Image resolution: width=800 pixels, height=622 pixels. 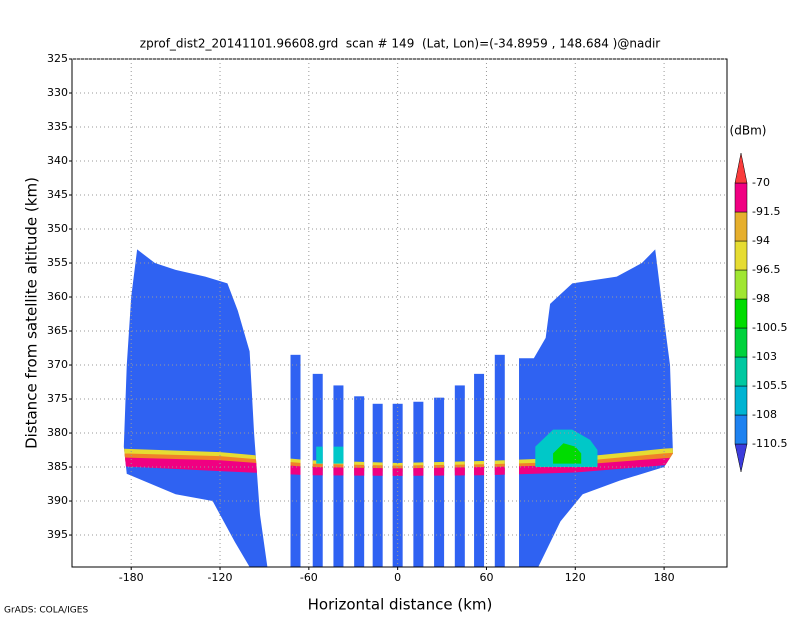 What do you see at coordinates (397, 577) in the screenshot?
I see `x-tick-label: 0` at bounding box center [397, 577].